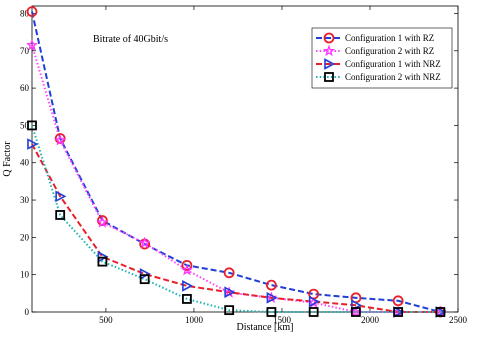  Describe the element at coordinates (265, 327) in the screenshot. I see `x-axis-title: Distance [km]` at that location.